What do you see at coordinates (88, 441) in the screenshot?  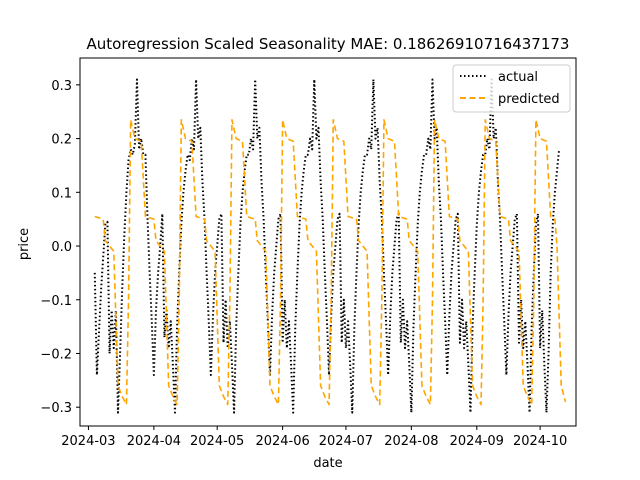 I see `x-tick-label: 2024-03` at bounding box center [88, 441].